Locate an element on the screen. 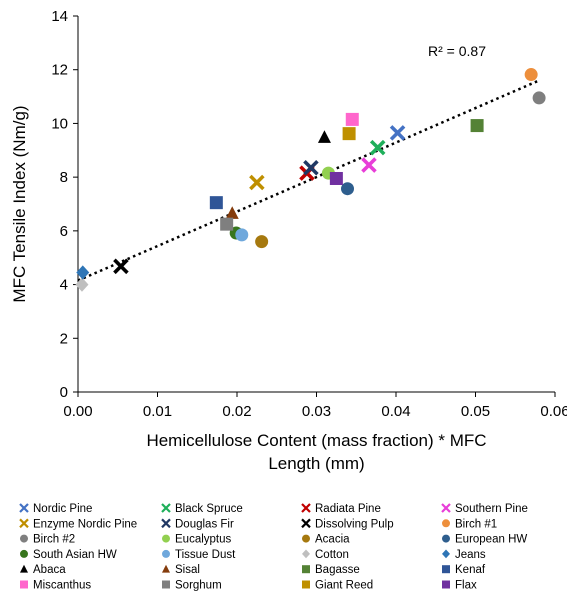  y-tick-label: 10 is located at coordinates (59, 123).